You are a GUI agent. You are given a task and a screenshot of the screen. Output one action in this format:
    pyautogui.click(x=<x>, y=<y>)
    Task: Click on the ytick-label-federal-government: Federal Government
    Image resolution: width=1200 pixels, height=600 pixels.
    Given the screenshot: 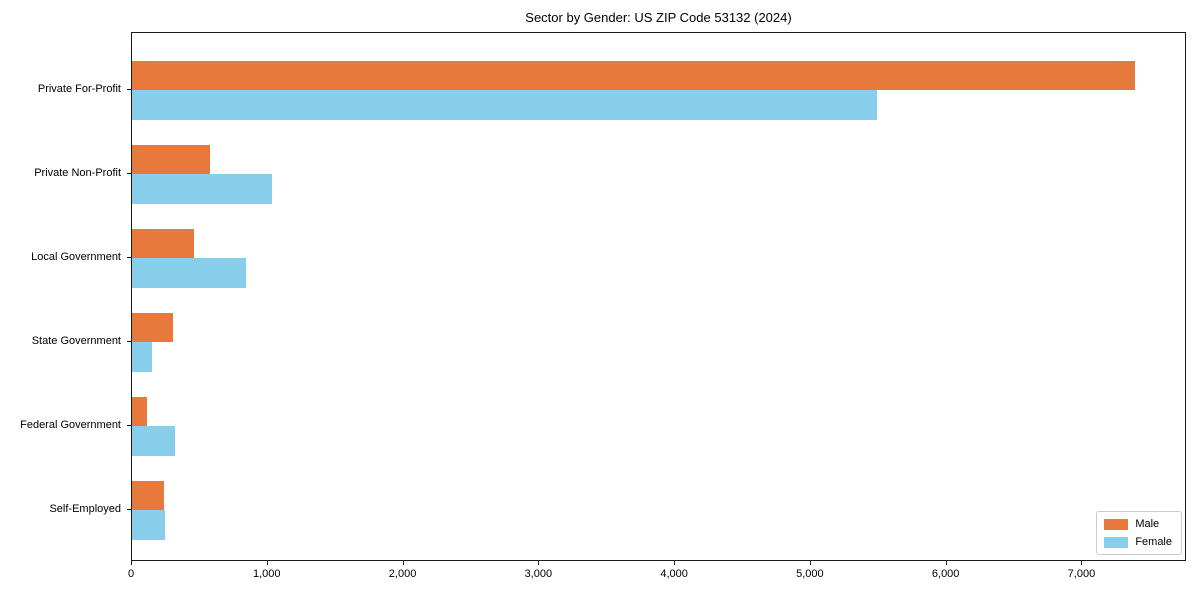 What is the action you would take?
    pyautogui.click(x=70, y=425)
    